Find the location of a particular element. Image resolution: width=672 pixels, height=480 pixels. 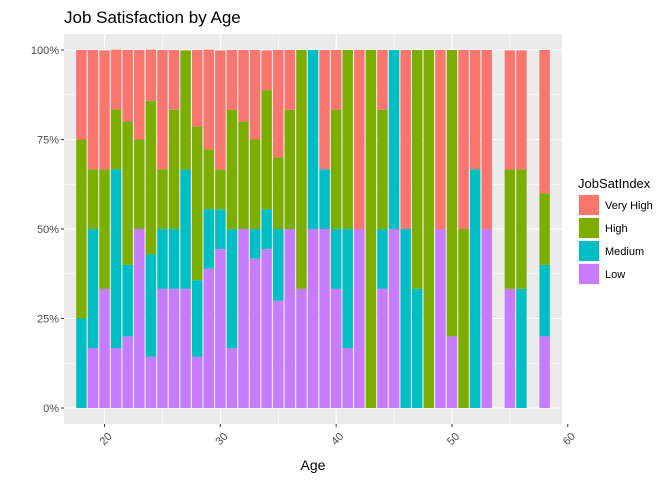

y-tick-label: 100% is located at coordinates (45, 51).